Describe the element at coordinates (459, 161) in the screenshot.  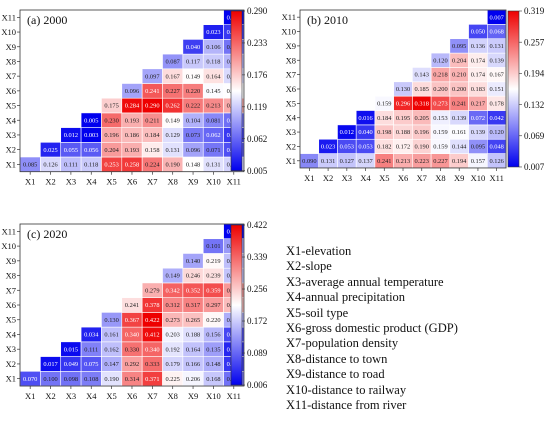
I see `cell-value-label: 0.194` at that location.